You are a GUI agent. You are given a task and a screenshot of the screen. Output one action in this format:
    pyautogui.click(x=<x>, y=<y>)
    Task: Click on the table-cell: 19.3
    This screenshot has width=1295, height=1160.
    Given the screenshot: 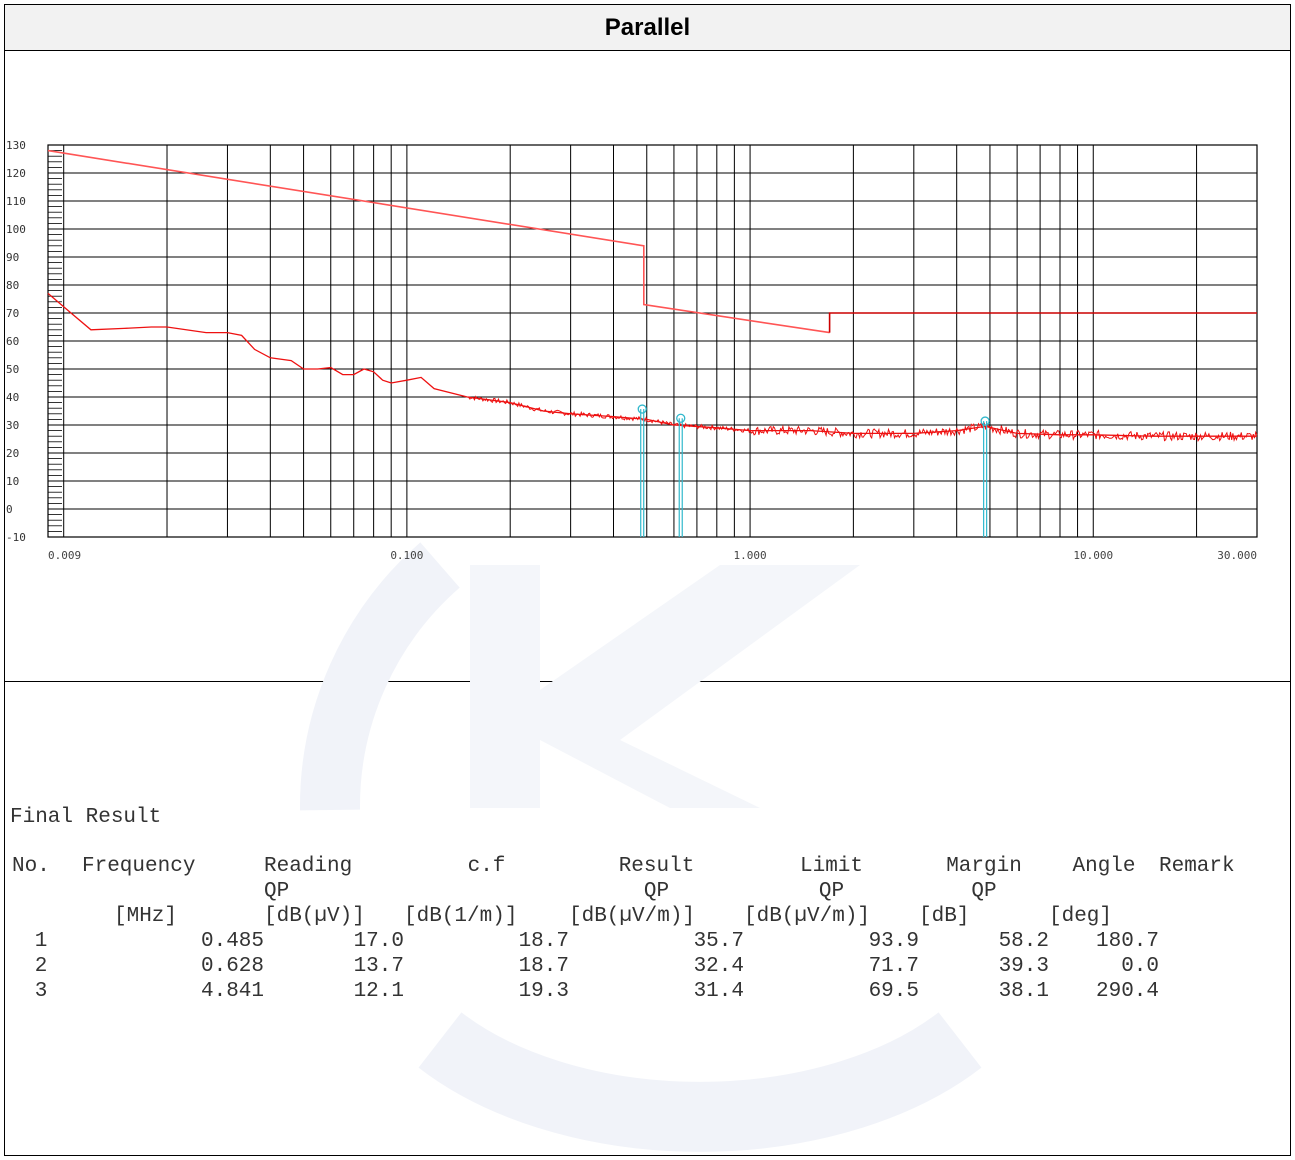 What is the action you would take?
    pyautogui.click(x=543, y=991)
    